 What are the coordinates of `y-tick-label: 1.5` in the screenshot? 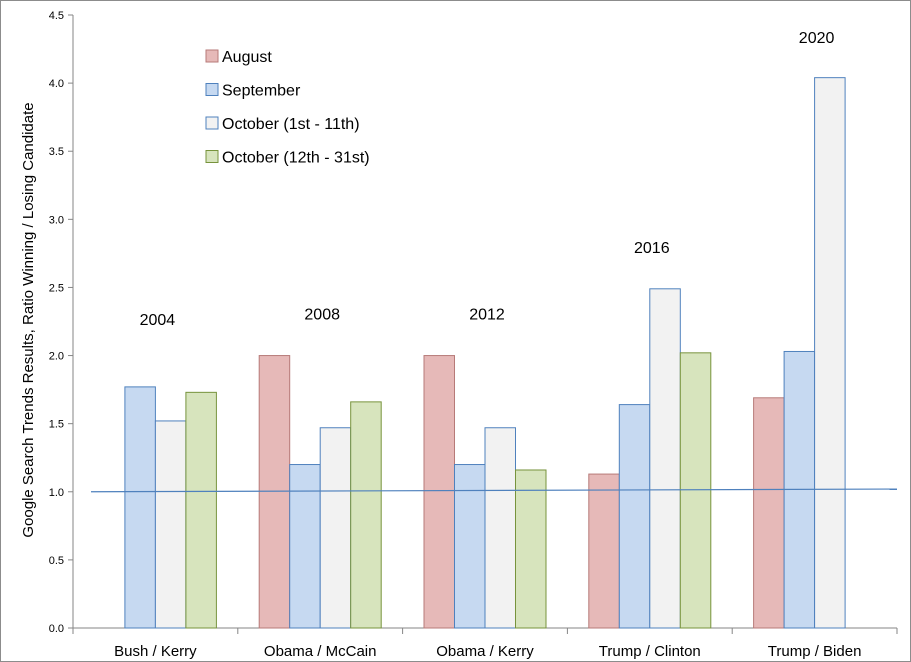 It's located at (56, 425).